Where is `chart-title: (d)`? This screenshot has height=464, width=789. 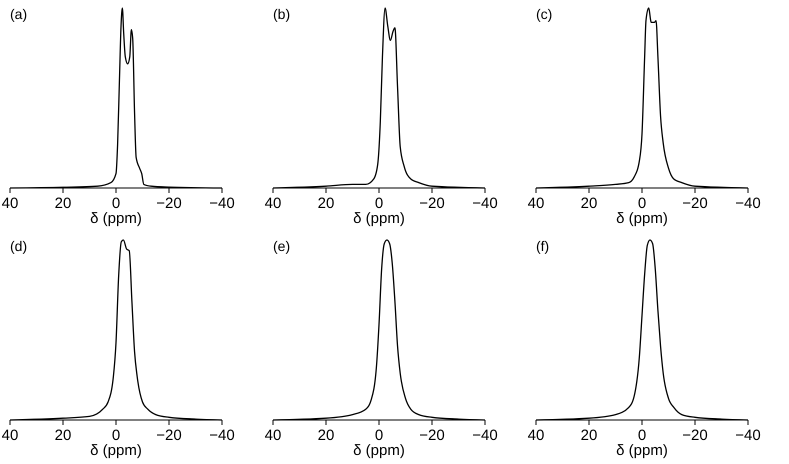
chart-title: (d) is located at coordinates (19, 246).